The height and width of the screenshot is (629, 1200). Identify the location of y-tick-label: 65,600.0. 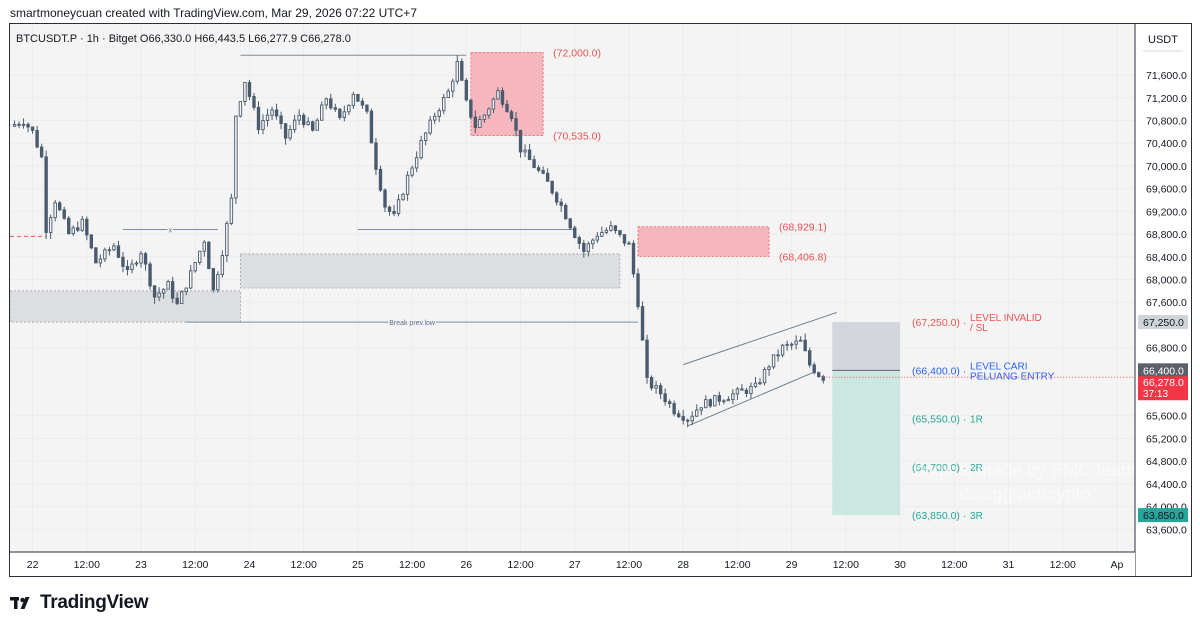
(1166, 417).